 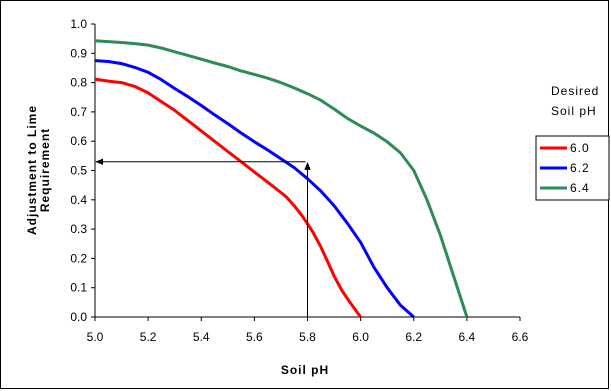 I want to click on x-axis-title: Soil pH, so click(x=305, y=370).